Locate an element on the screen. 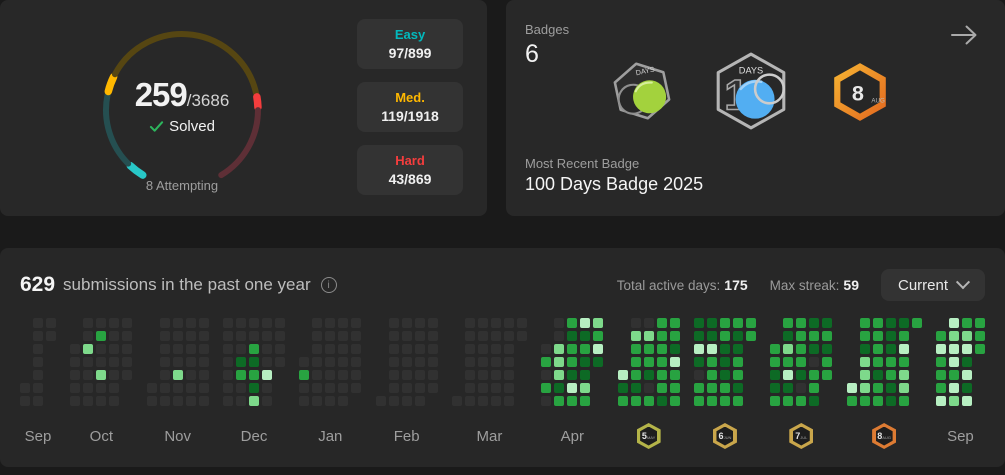  badge-august-daily-icon: 8 AUG is located at coordinates (860, 92).